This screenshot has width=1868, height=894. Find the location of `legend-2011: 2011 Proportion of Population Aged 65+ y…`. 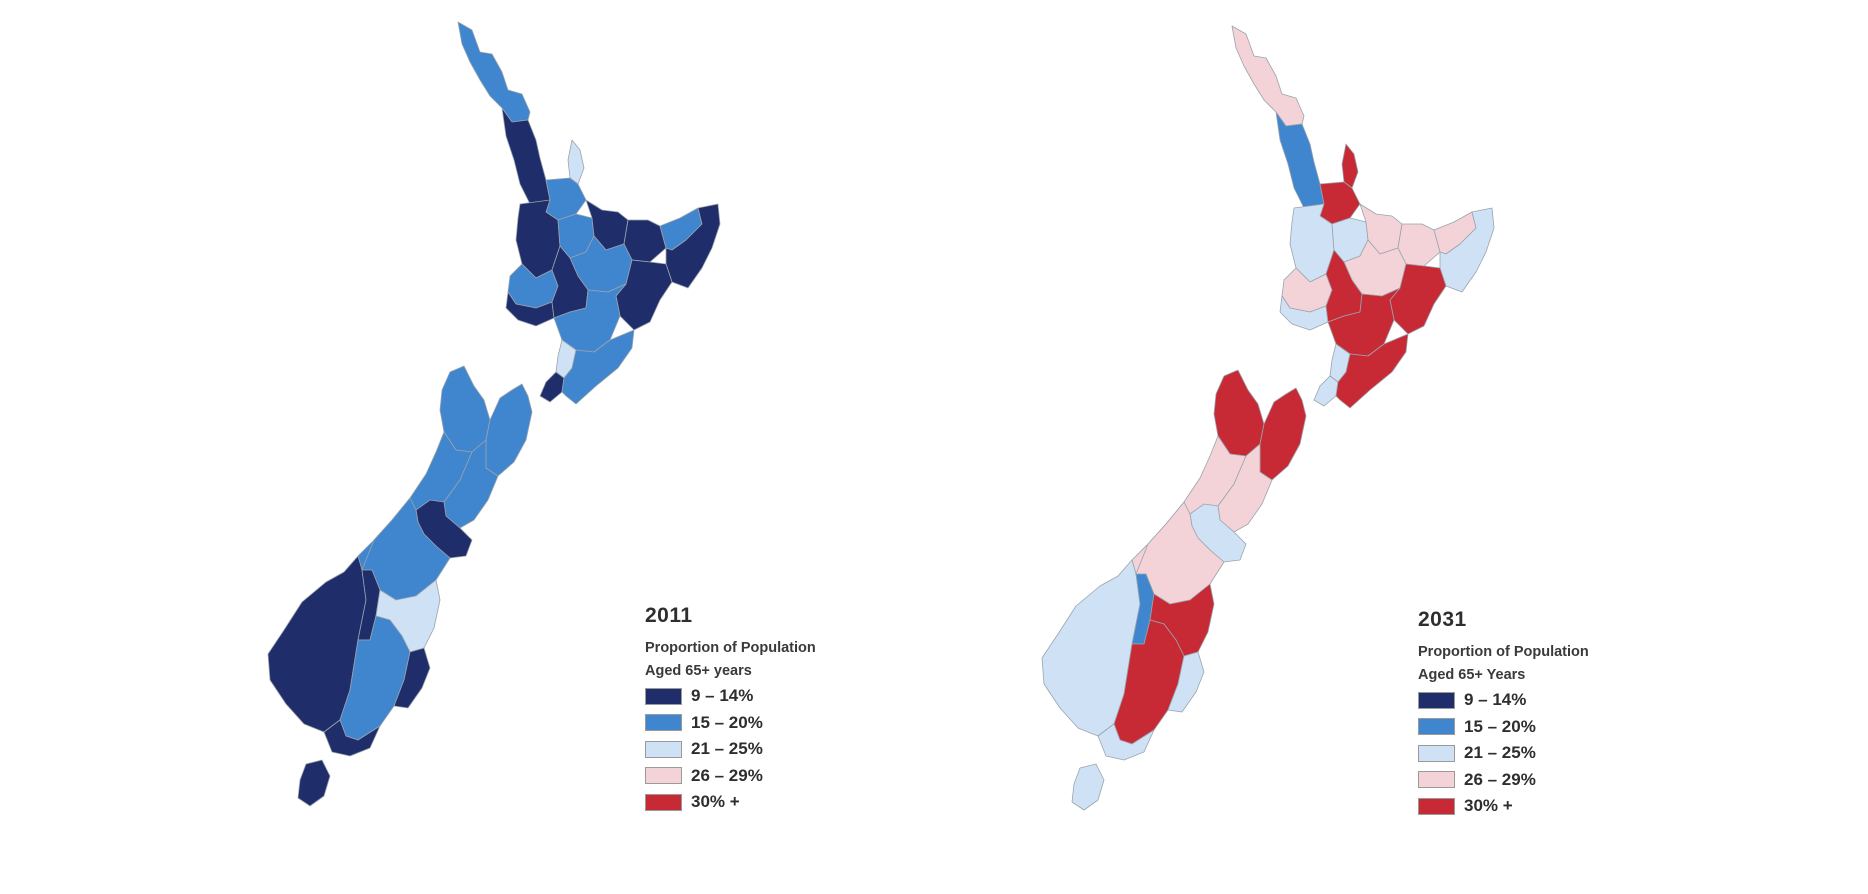

legend-2011: 2011 Proportion of Population Aged 65+ y… is located at coordinates (730, 710).